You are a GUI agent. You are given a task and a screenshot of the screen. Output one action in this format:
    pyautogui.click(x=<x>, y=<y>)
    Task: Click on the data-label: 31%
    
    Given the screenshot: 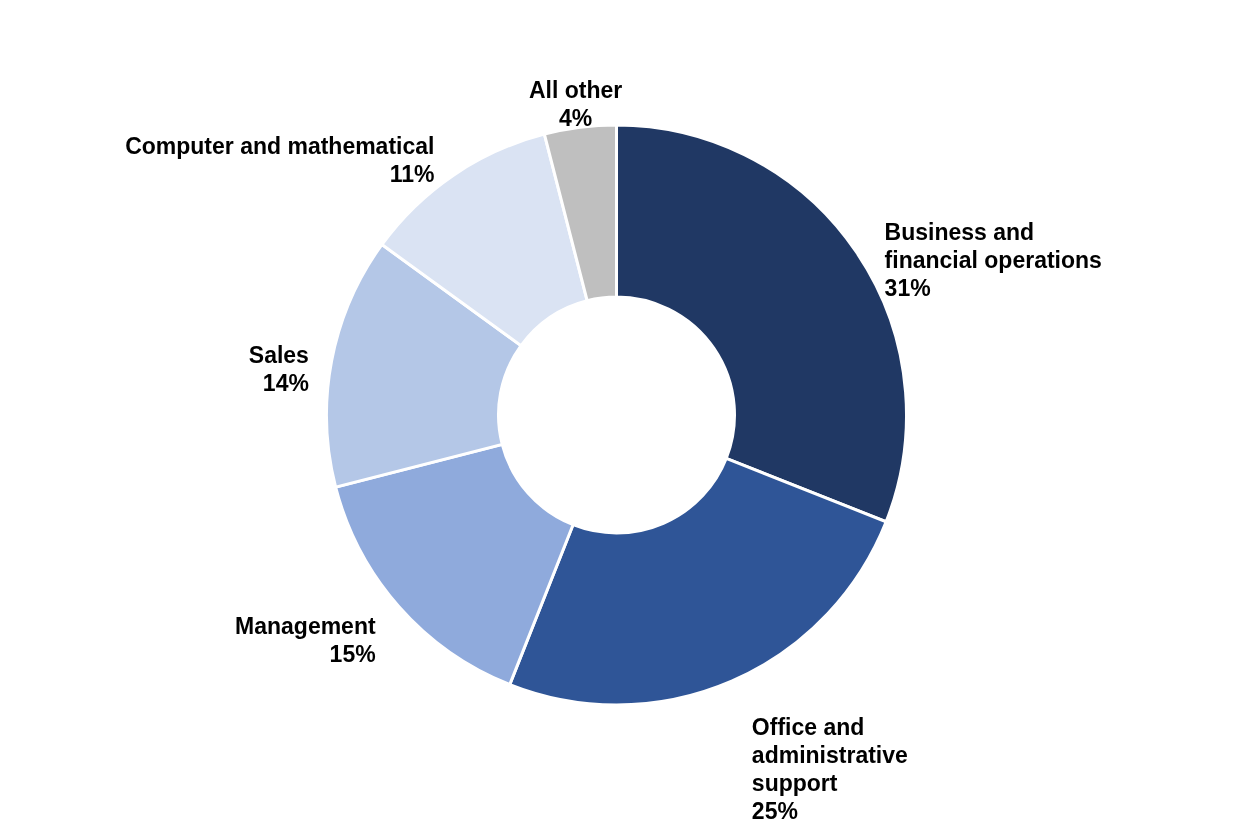 What is the action you would take?
    pyautogui.click(x=907, y=287)
    